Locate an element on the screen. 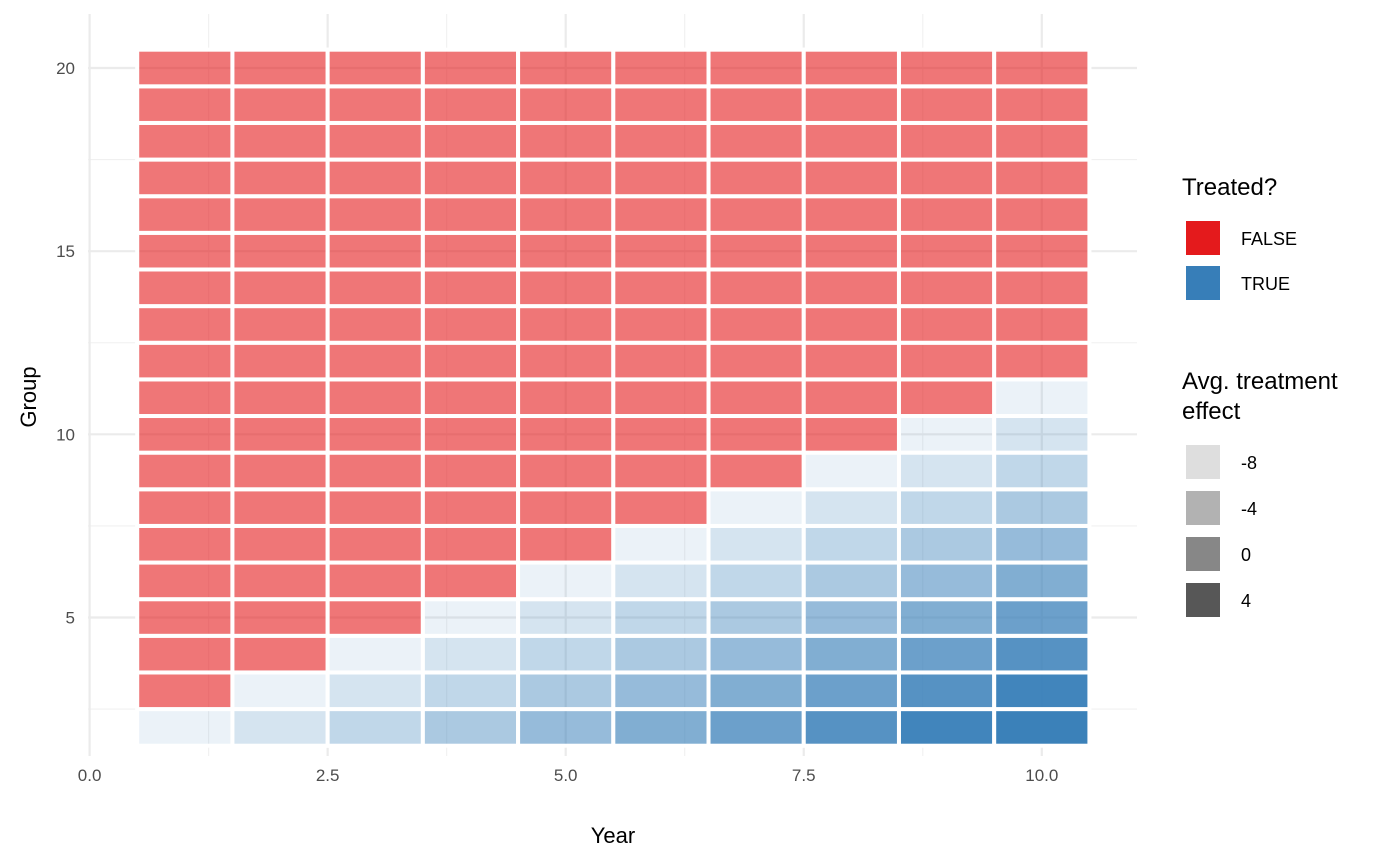  x-tick-label: 2.5 is located at coordinates (328, 775).